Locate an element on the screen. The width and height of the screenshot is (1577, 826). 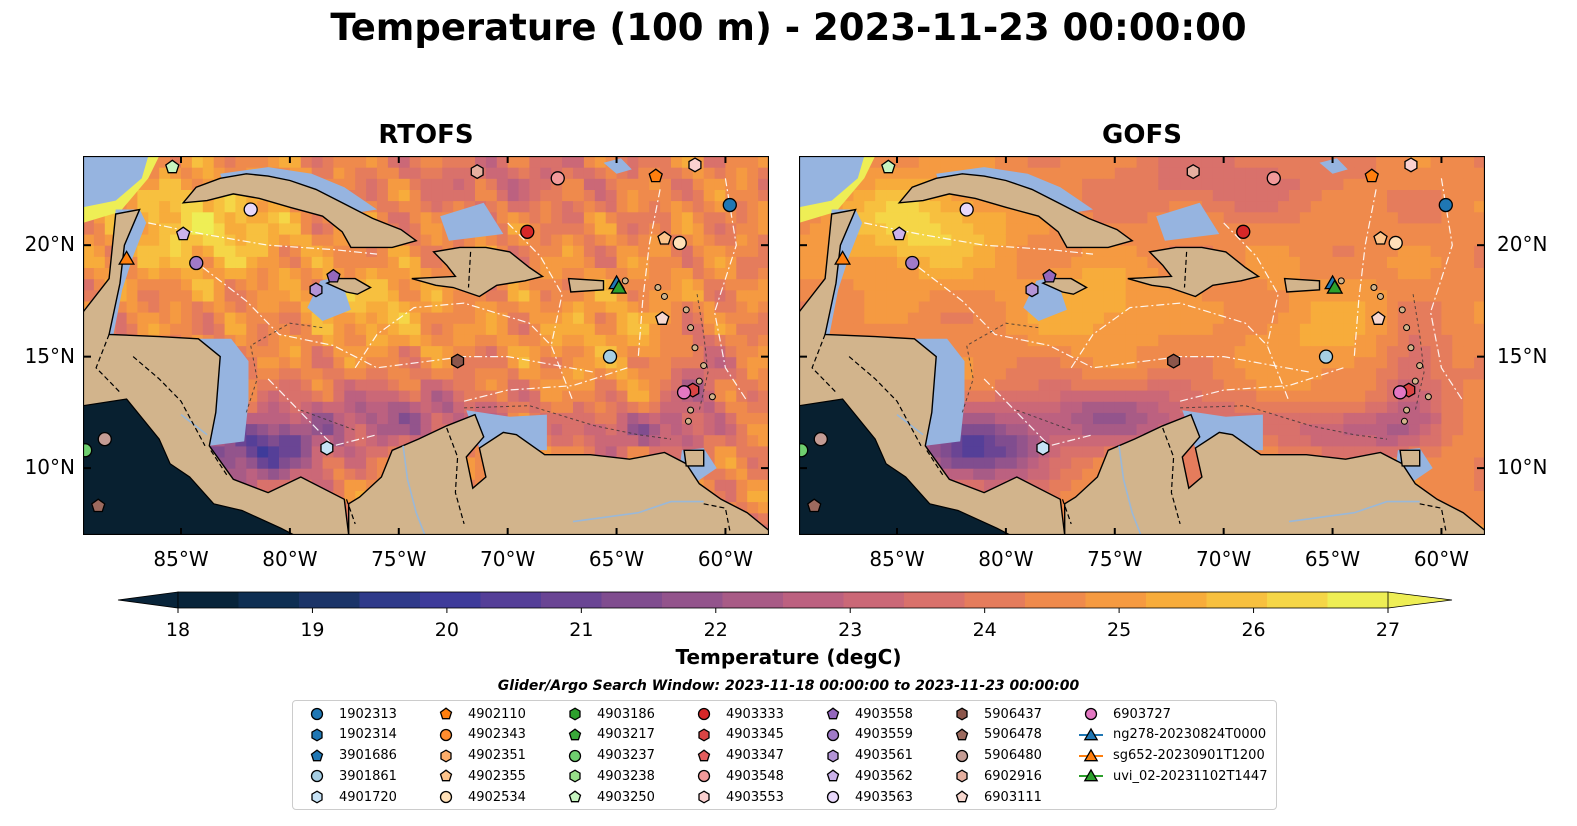
pentagon-marker-icon is located at coordinates (704, 754).